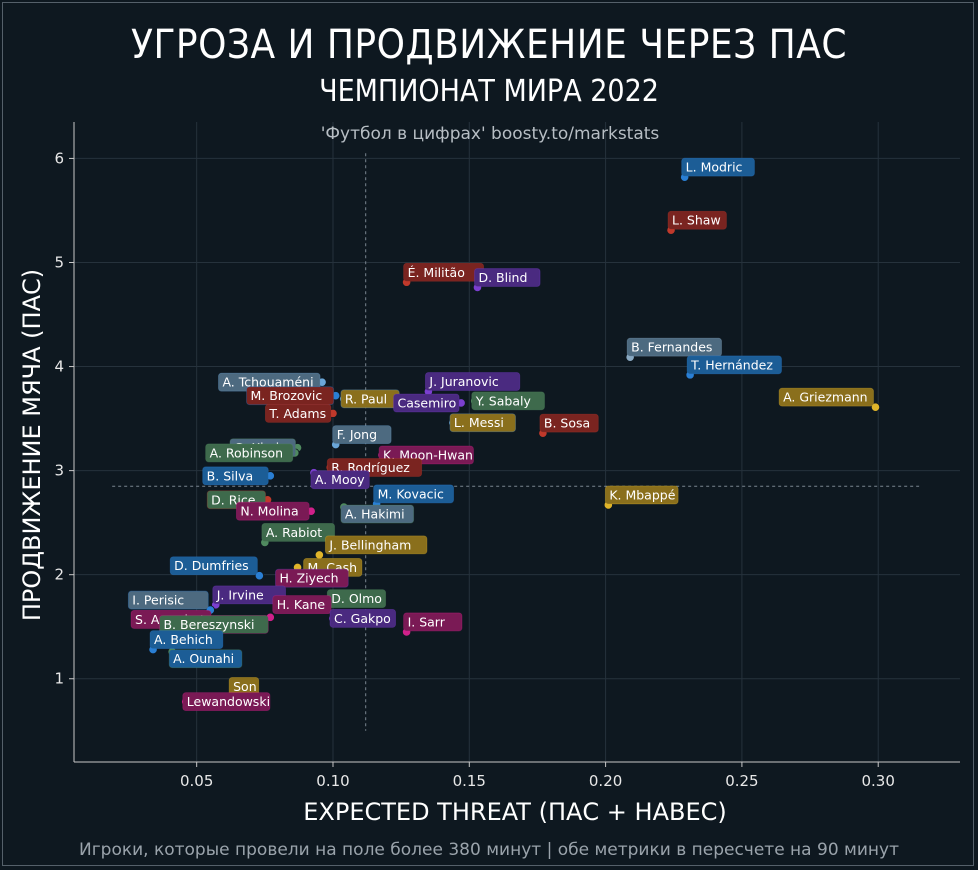 This screenshot has height=870, width=978. What do you see at coordinates (245, 686) in the screenshot?
I see `point-label: Son` at bounding box center [245, 686].